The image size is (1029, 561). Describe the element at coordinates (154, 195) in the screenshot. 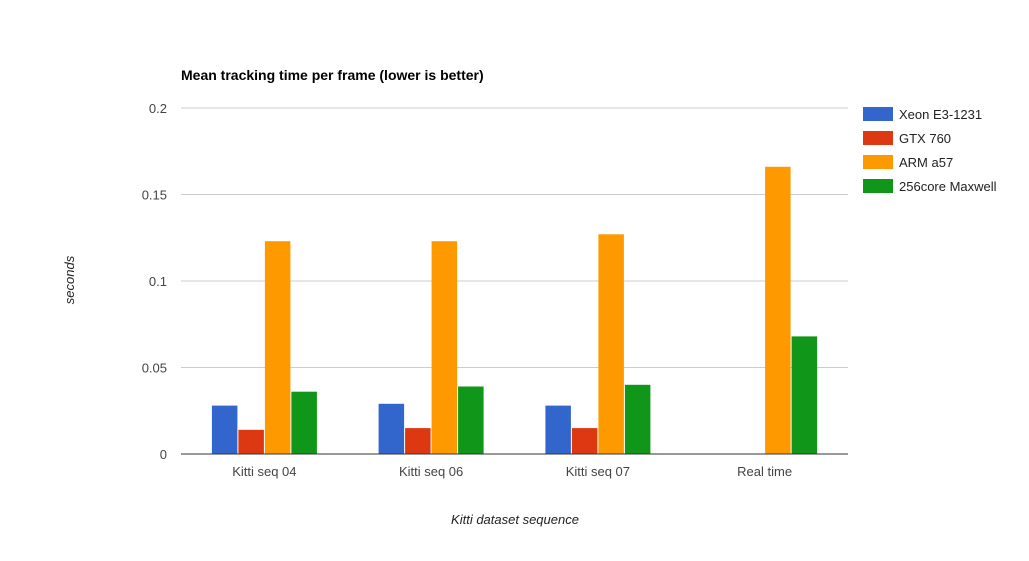

I see `y-tick-label: 0.15` at that location.